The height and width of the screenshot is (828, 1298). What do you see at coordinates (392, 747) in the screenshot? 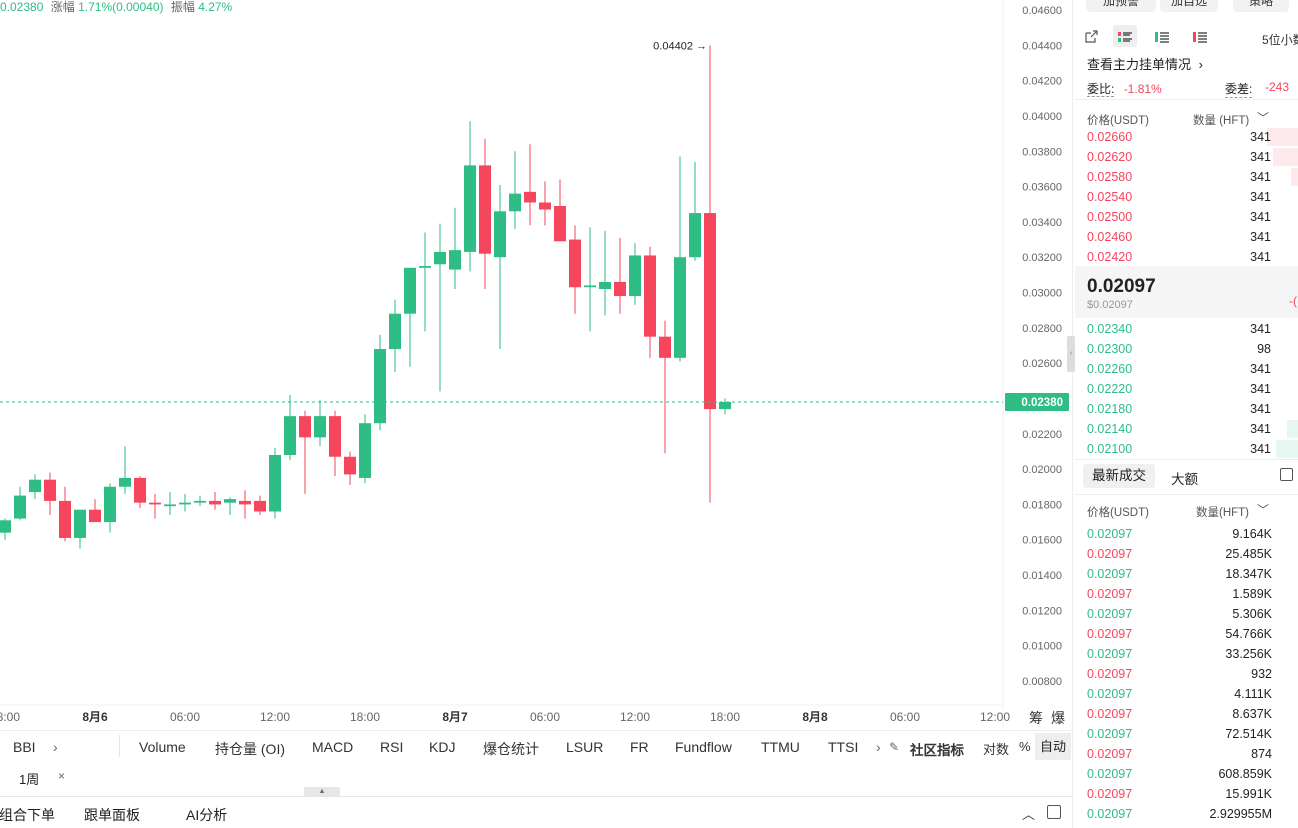
I see `indicator-rsi: RSI` at bounding box center [392, 747].